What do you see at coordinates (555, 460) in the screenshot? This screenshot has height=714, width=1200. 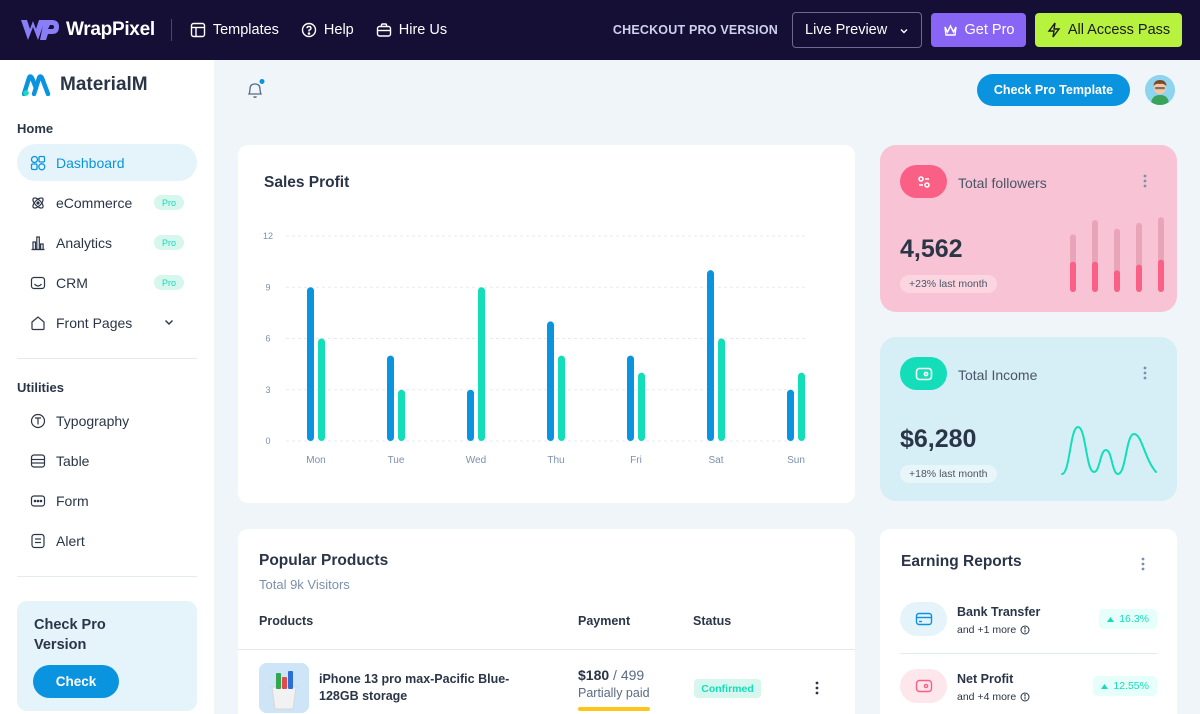 I see `x-tick-label: Thu` at bounding box center [555, 460].